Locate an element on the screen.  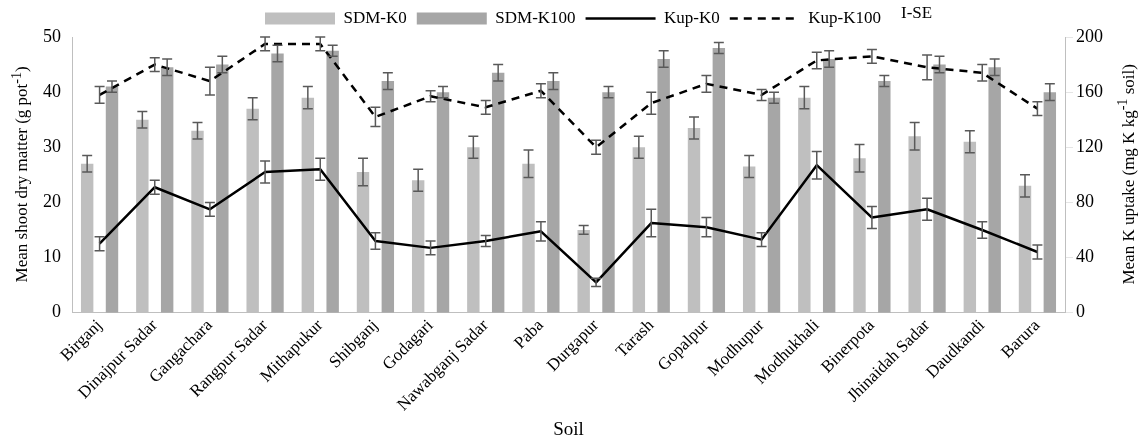
legend-label: SDM-K100 is located at coordinates (535, 17).